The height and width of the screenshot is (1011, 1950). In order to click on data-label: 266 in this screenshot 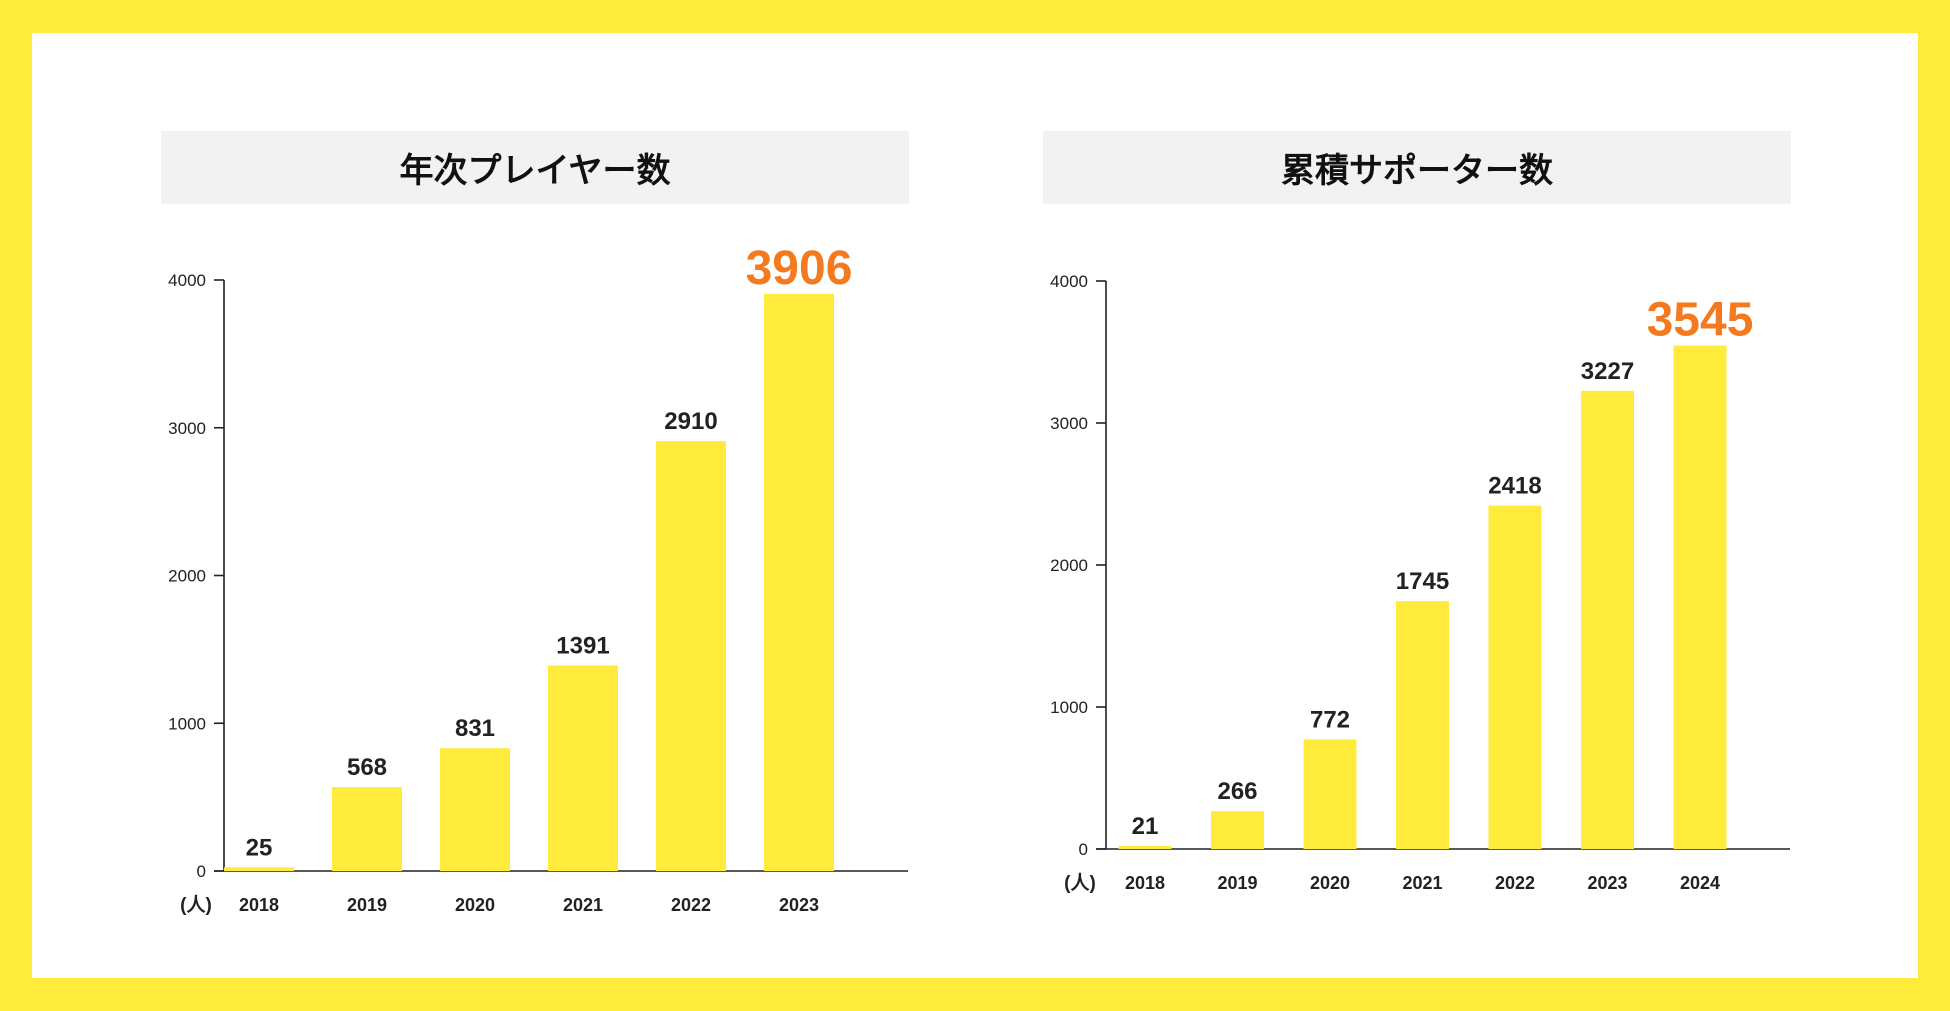, I will do `click(1237, 791)`.